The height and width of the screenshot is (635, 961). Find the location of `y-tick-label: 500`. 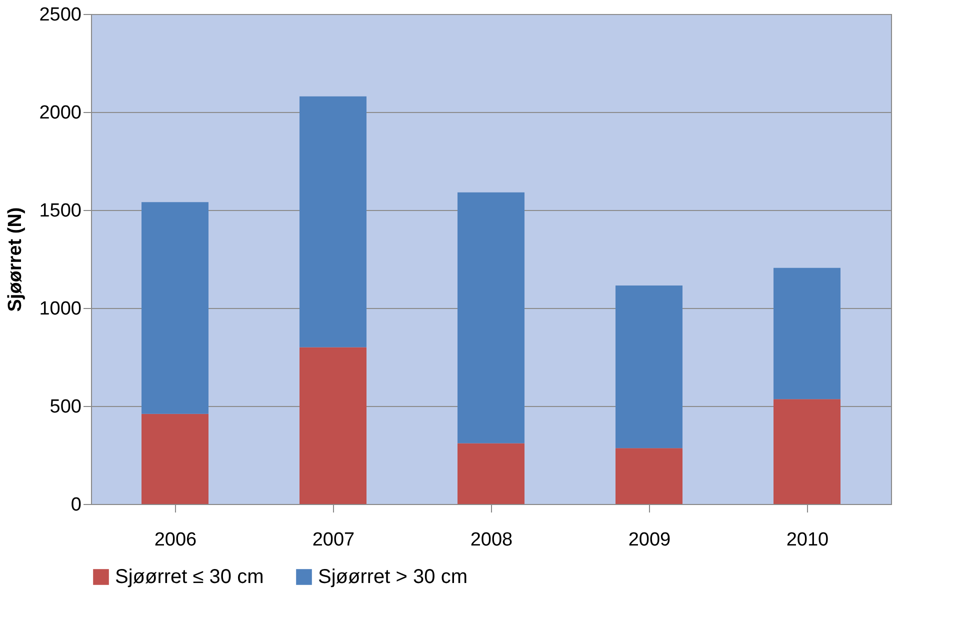

y-tick-label: 500 is located at coordinates (66, 407).